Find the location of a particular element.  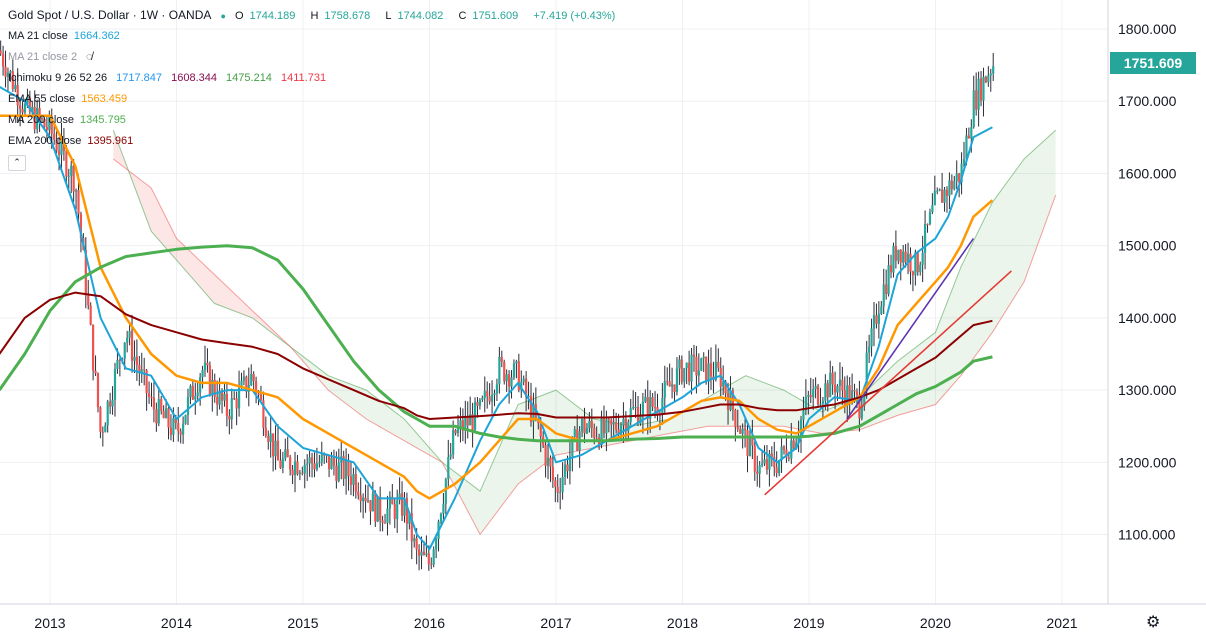

indicator-ma200: MA 200 close 1345.795 is located at coordinates (67, 120).